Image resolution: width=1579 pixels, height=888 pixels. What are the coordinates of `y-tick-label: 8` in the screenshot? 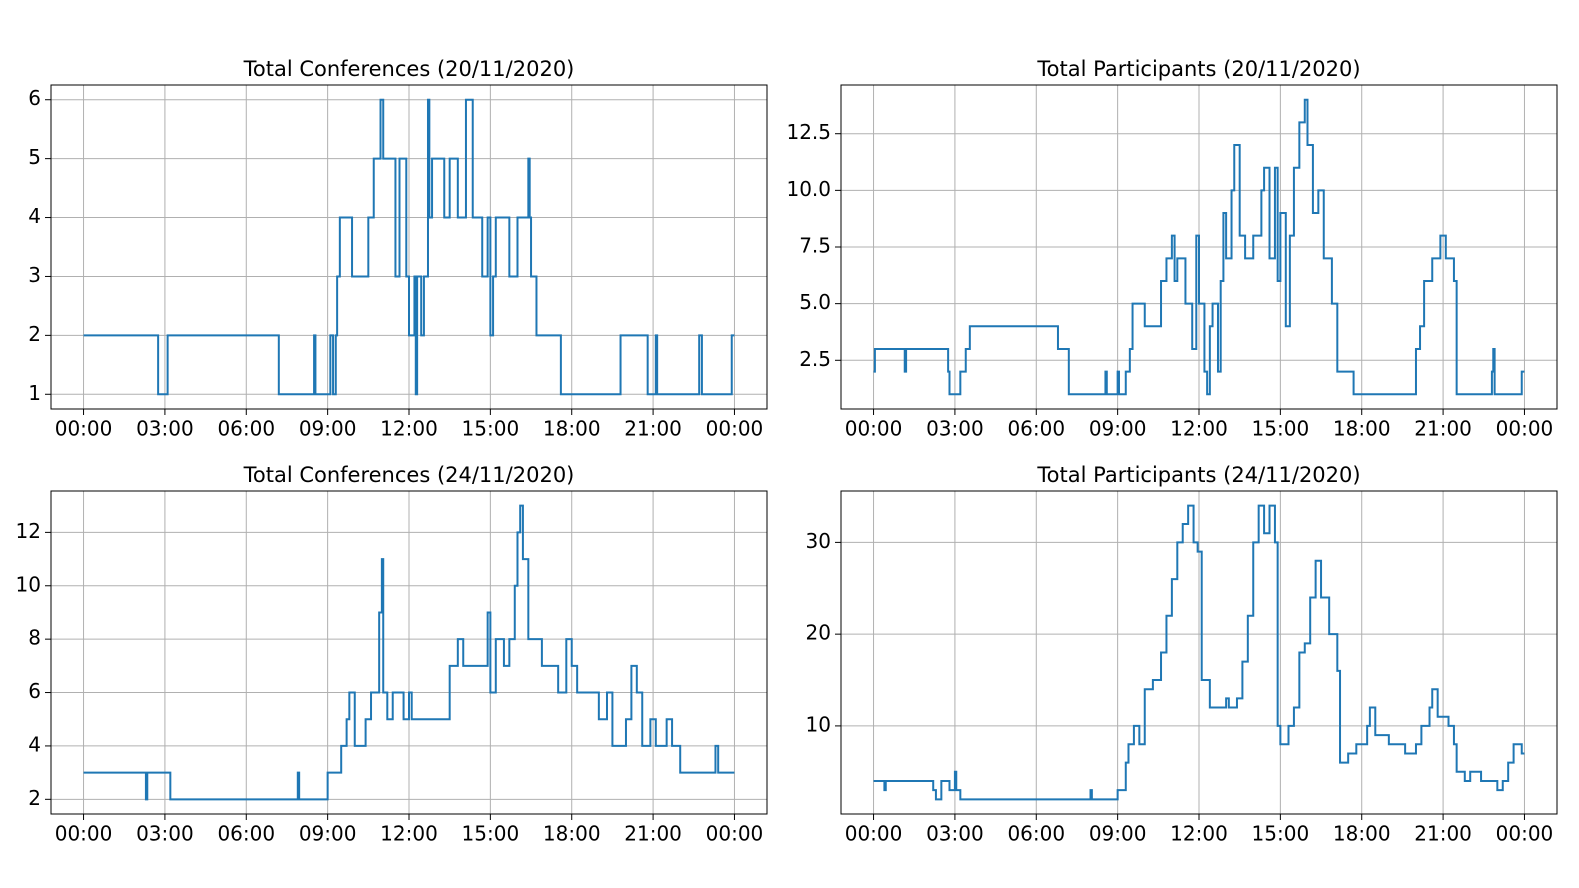 It's located at (34, 638).